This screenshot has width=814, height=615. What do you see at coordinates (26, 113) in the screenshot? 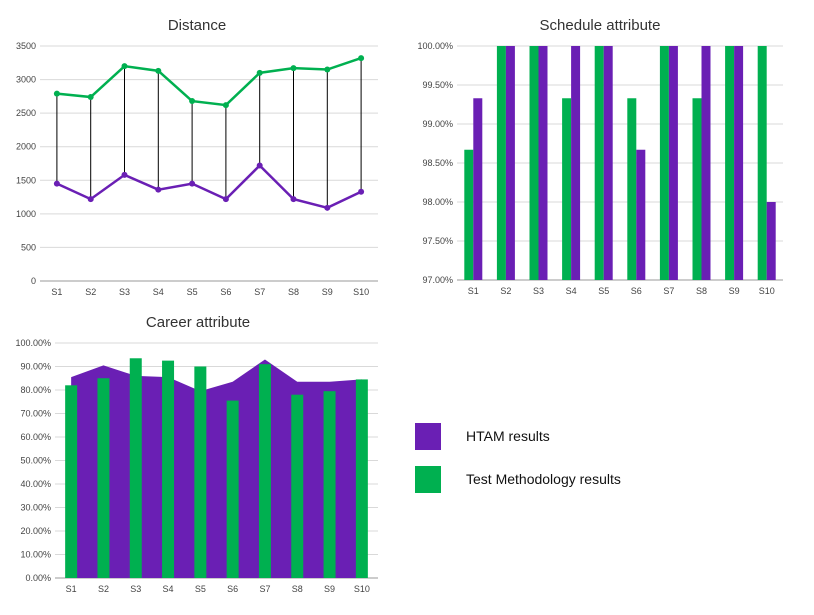
I see `y-tick-label: 2500` at bounding box center [26, 113].